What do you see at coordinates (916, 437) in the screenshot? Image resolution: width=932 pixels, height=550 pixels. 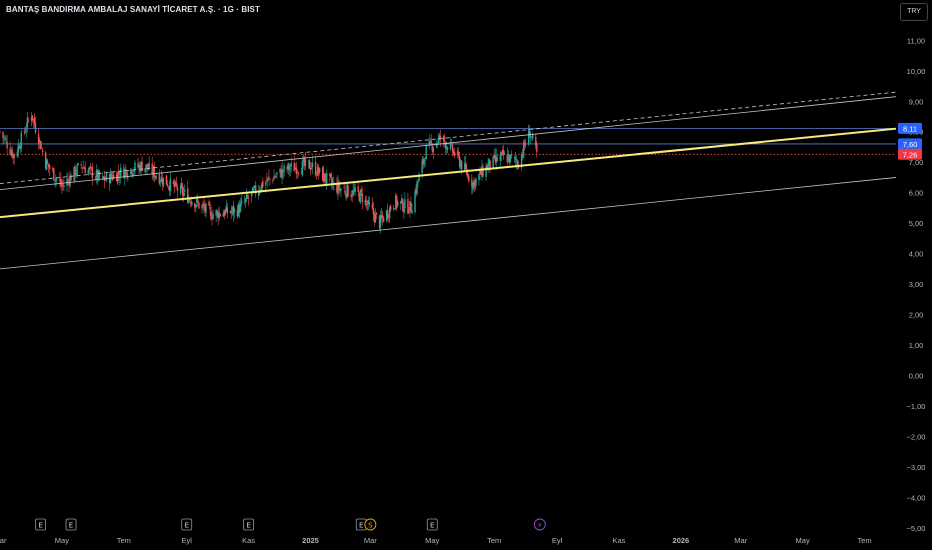 I see `y-tick-label: −2,00` at bounding box center [916, 437].